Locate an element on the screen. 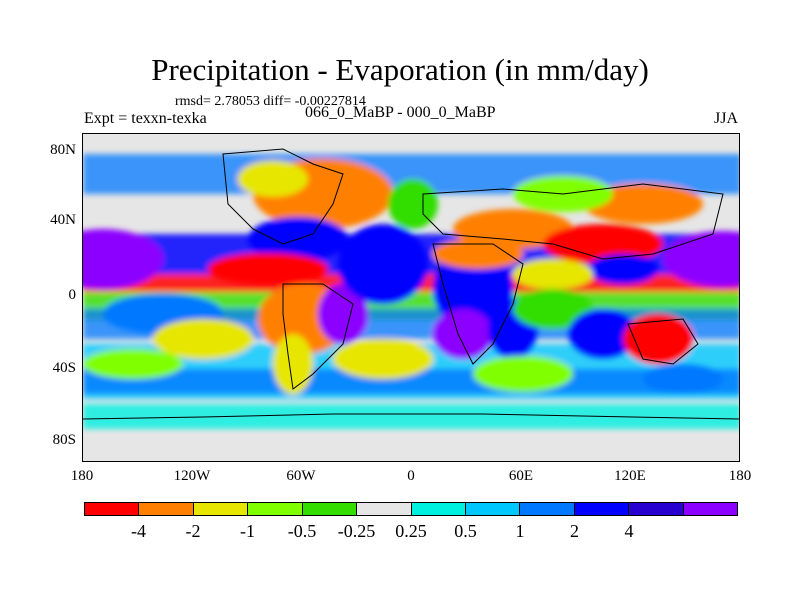 The width and height of the screenshot is (800, 600). colorbar-label: -1 is located at coordinates (247, 531).